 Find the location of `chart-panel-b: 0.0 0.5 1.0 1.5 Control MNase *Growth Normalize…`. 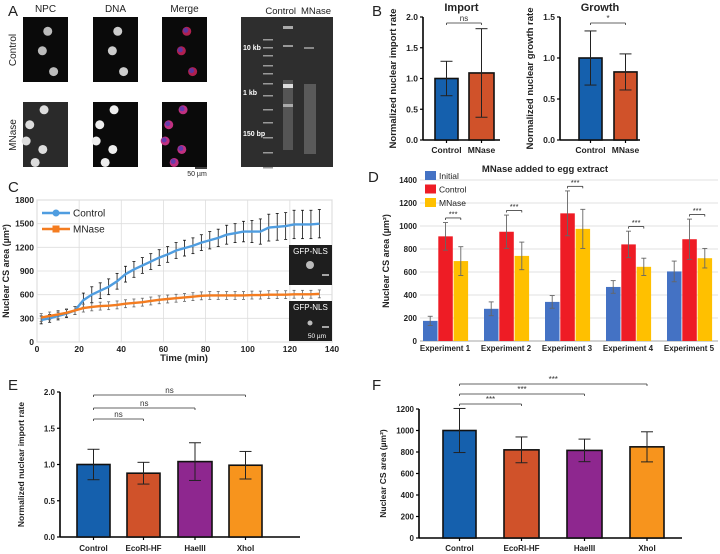

chart-panel-b: 0.0 0.5 1.0 1.5 Control MNase *Growth Normalize… is located at coordinates (582, 78).